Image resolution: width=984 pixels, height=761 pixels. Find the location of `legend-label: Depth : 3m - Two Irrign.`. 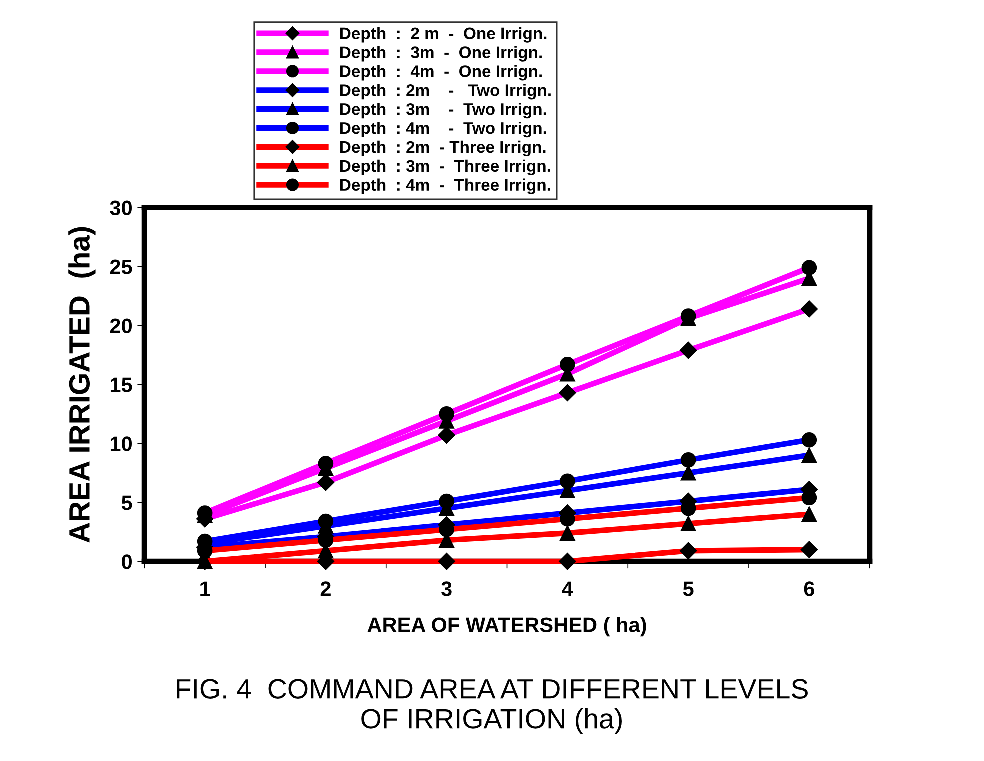

legend-label: Depth : 3m - Two Irrign. is located at coordinates (443, 111).